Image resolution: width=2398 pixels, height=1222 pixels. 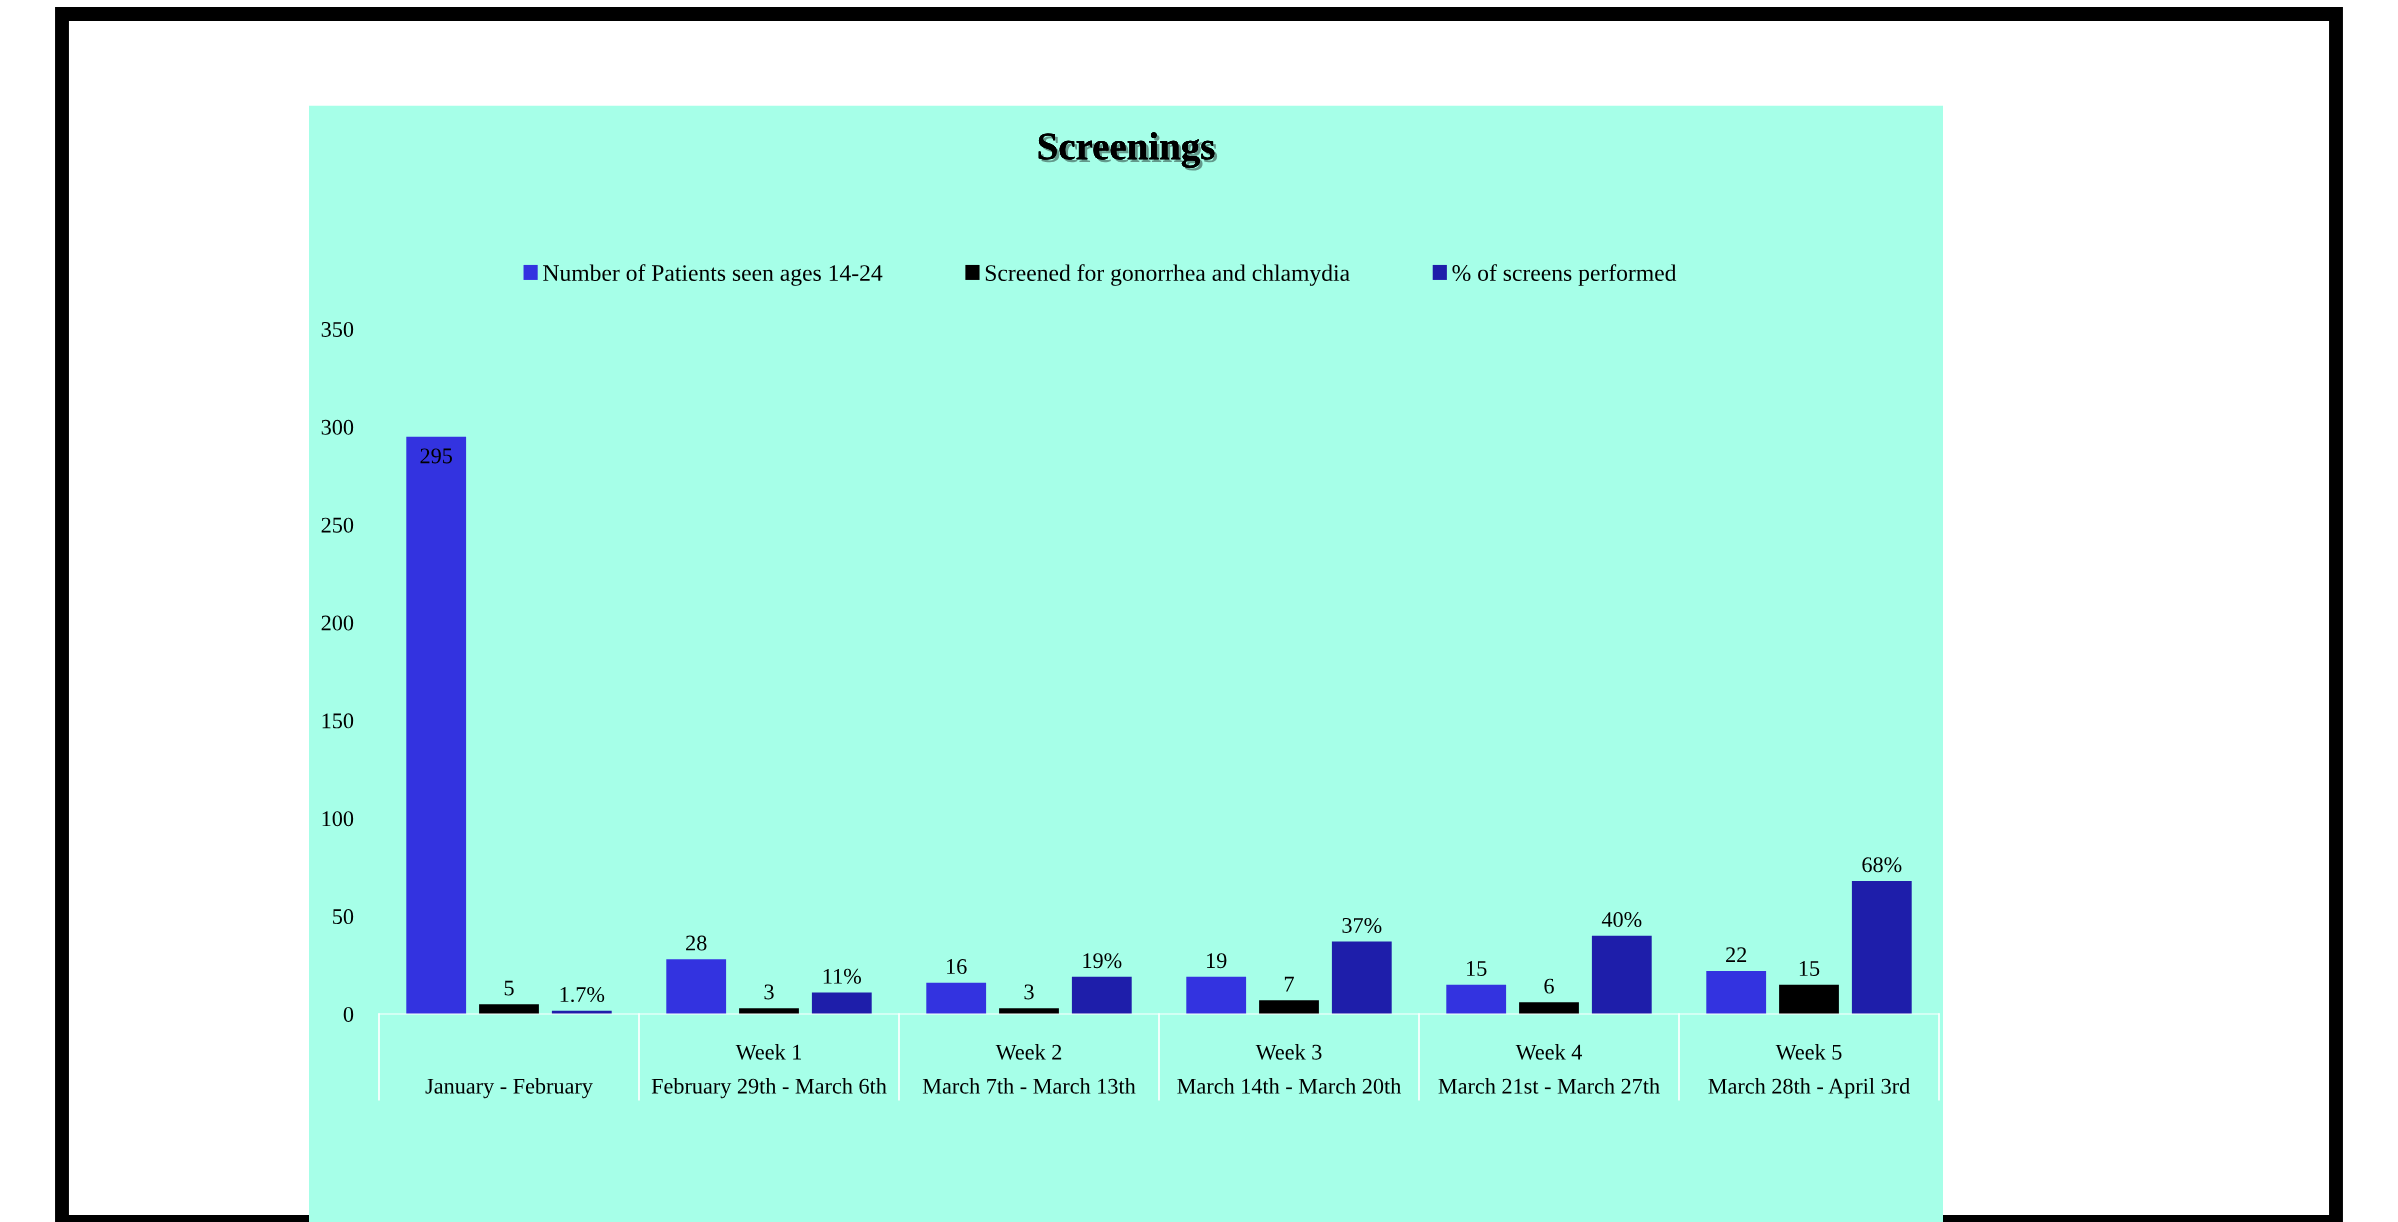 What do you see at coordinates (348, 1014) in the screenshot?
I see `y-tick-label: 0` at bounding box center [348, 1014].